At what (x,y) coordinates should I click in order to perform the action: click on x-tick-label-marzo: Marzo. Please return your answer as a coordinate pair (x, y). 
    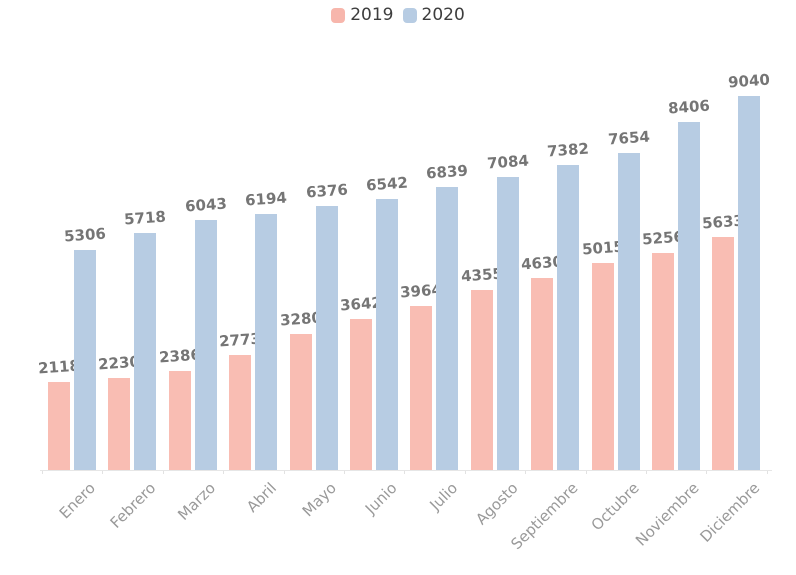
    Looking at the image, I should click on (197, 501).